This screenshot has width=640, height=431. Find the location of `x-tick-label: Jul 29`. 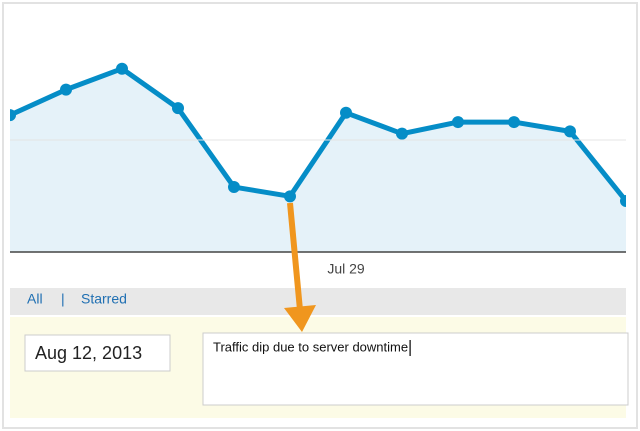

x-tick-label: Jul 29 is located at coordinates (346, 269).